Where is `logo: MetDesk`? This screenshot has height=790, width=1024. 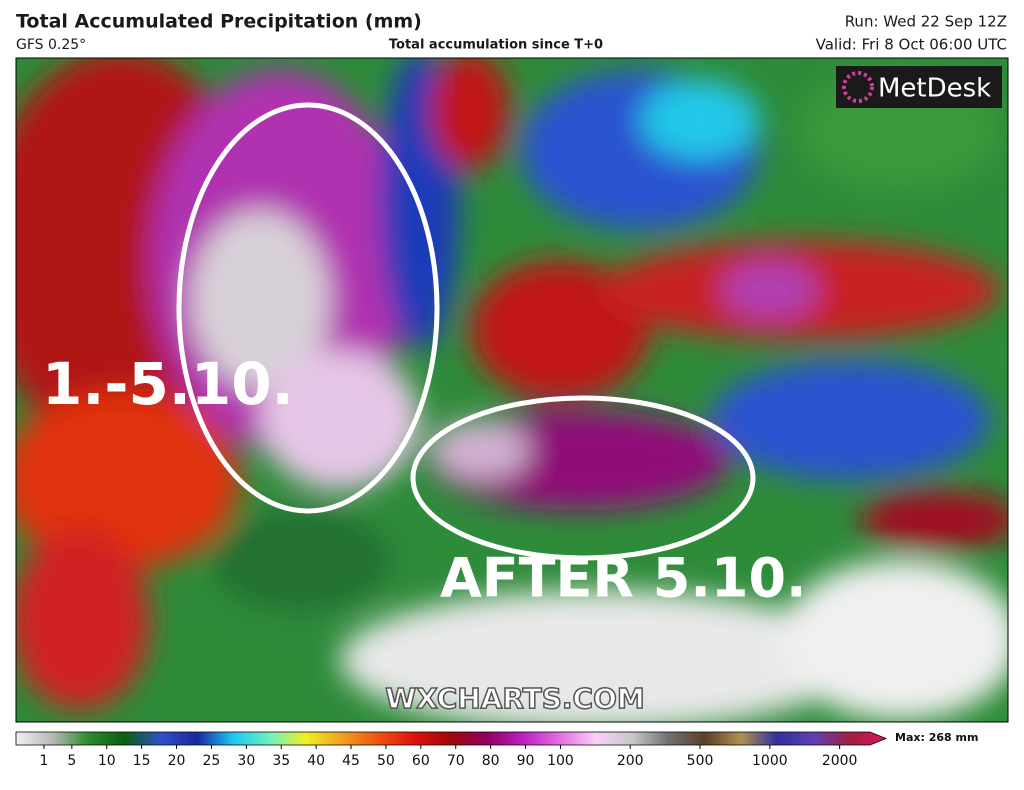
logo: MetDesk is located at coordinates (934, 89).